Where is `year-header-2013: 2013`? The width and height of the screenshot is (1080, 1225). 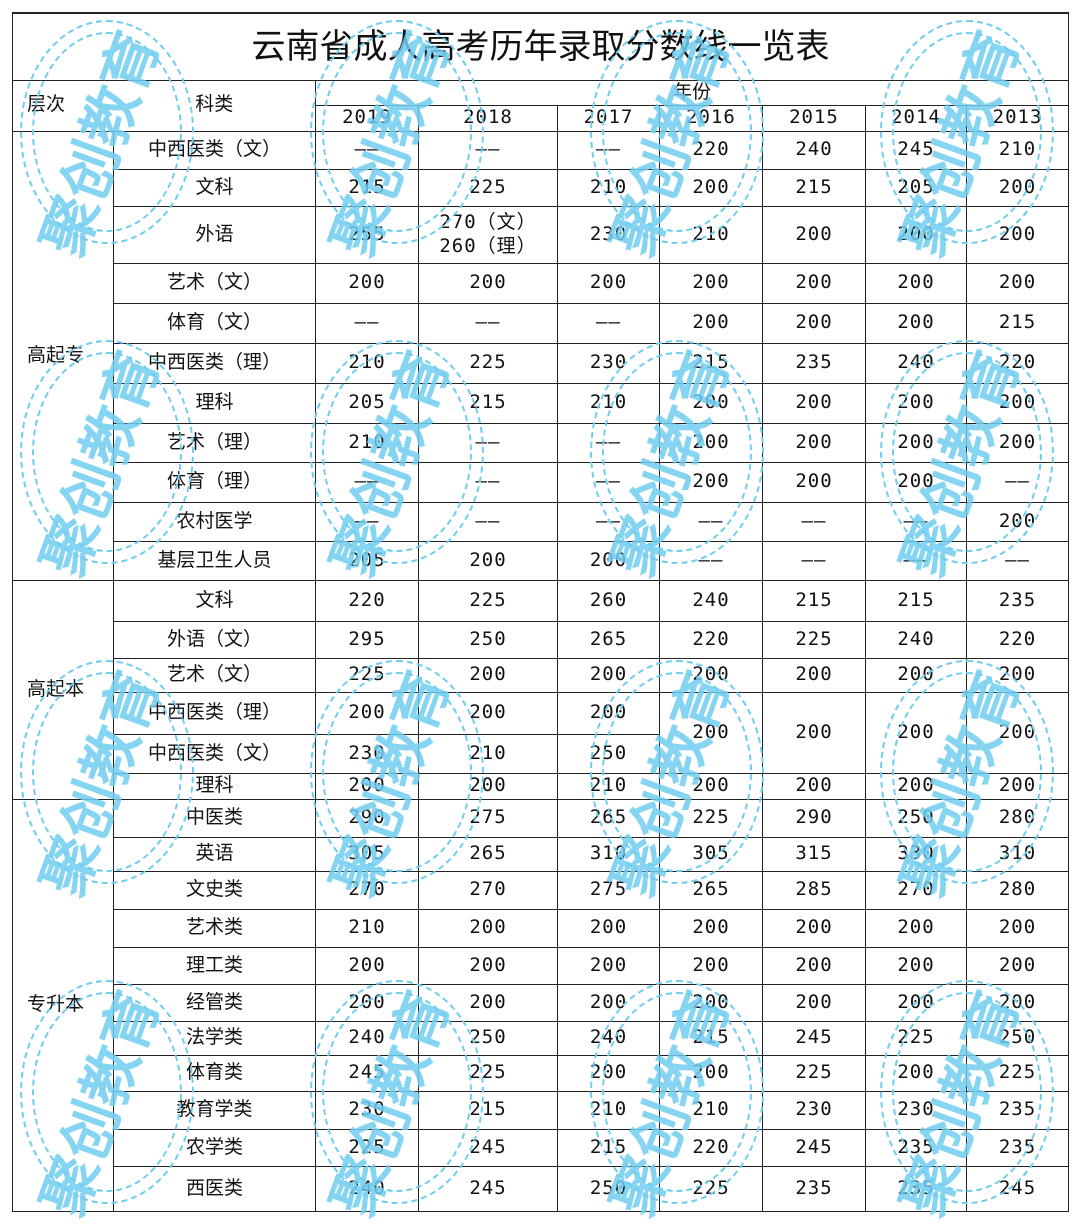
year-header-2013: 2013 is located at coordinates (1017, 118).